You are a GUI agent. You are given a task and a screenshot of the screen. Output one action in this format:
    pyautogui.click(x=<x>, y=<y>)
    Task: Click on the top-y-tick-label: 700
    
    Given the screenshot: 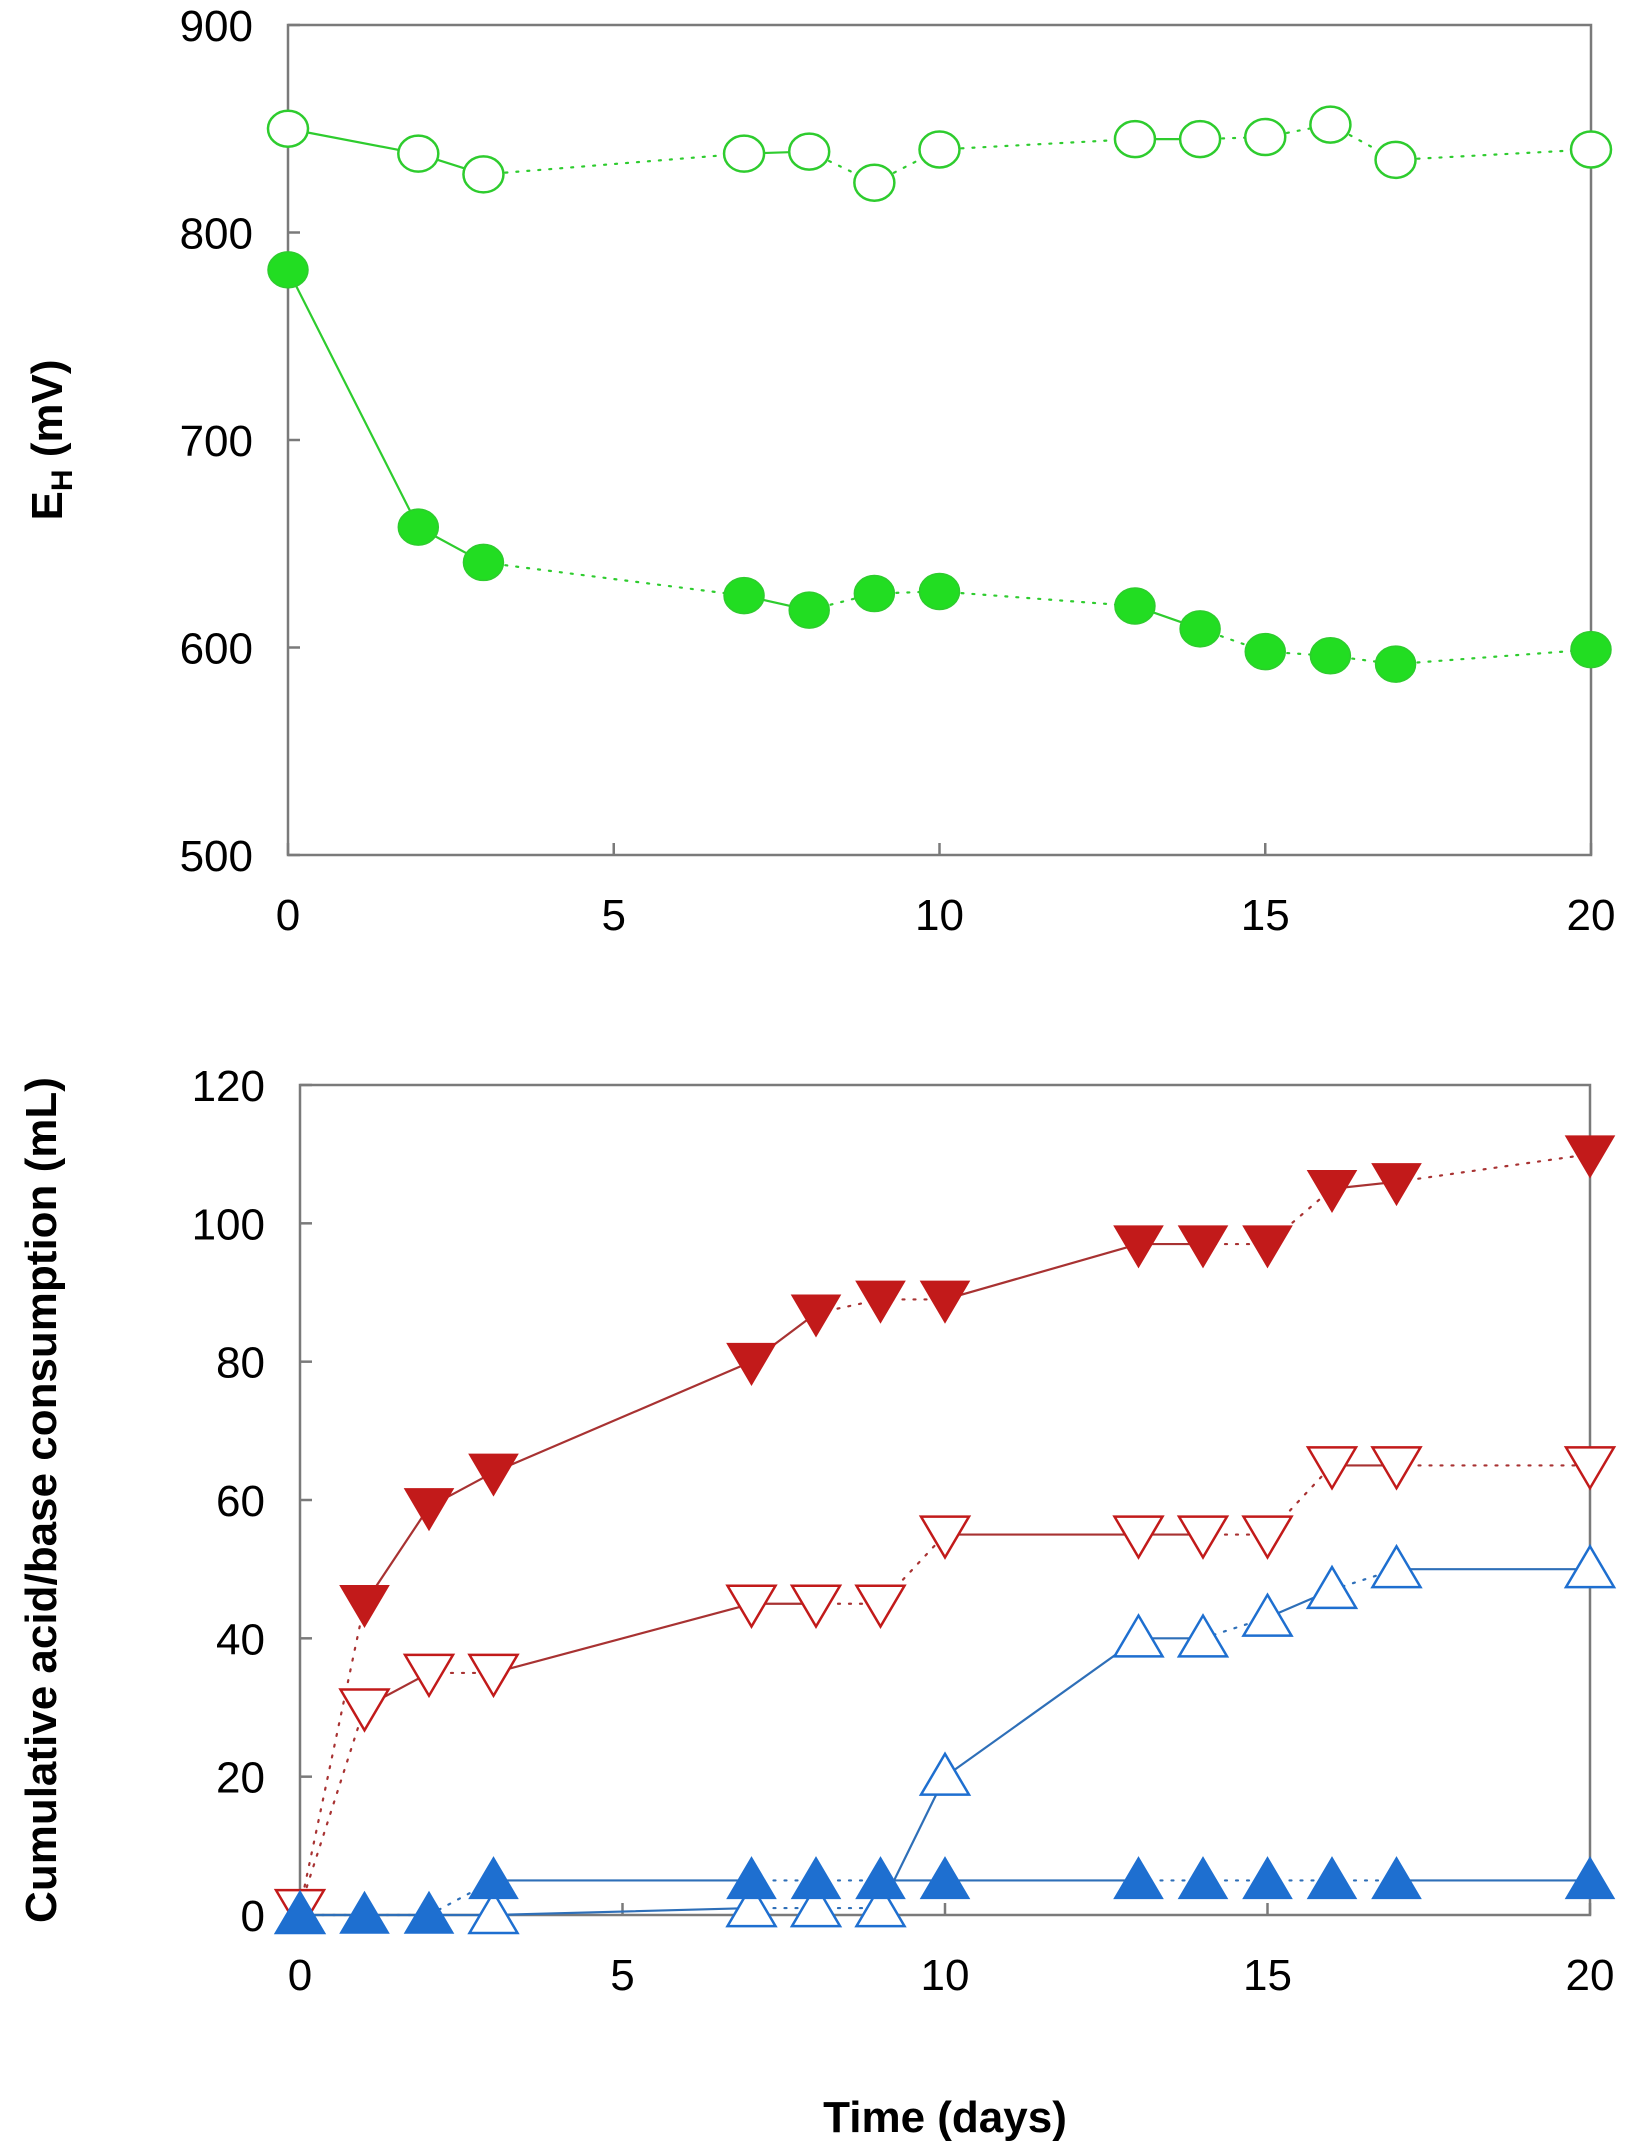 What is the action you would take?
    pyautogui.click(x=216, y=441)
    